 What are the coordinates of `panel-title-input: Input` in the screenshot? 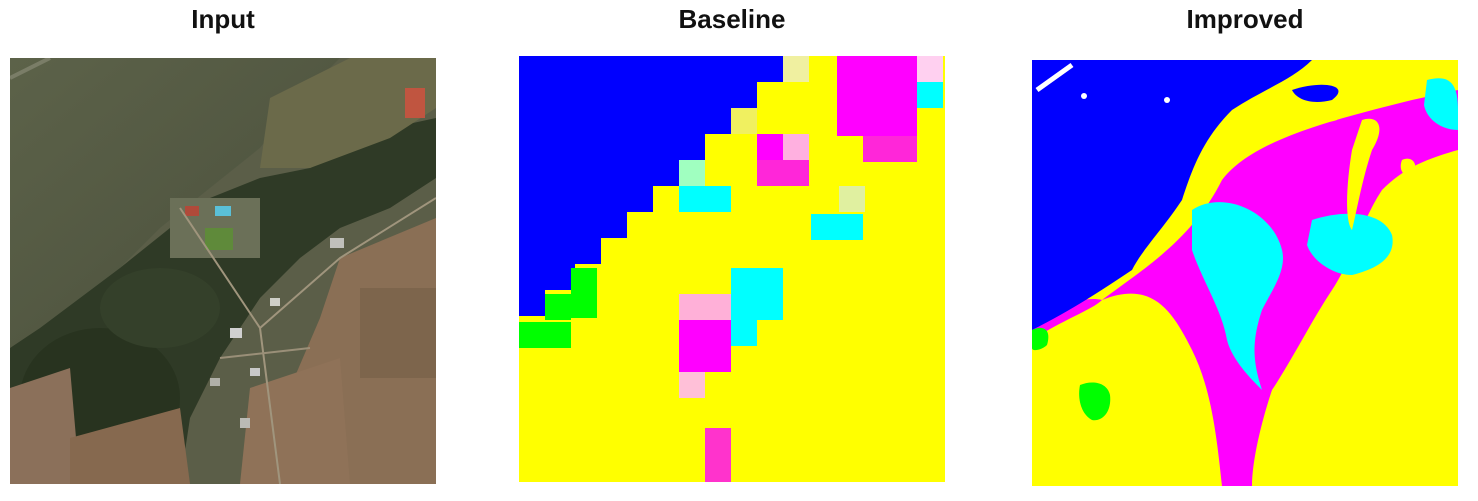 It's located at (223, 19).